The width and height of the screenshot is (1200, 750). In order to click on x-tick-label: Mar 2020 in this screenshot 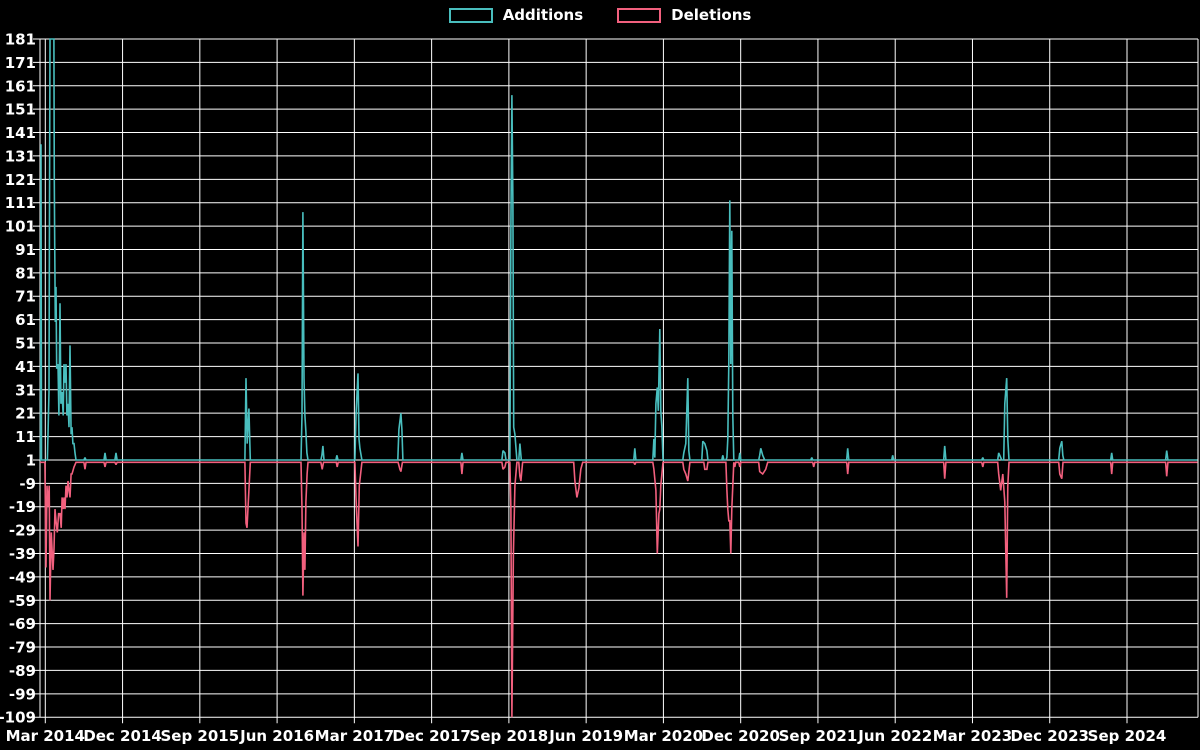, I will do `click(663, 736)`.